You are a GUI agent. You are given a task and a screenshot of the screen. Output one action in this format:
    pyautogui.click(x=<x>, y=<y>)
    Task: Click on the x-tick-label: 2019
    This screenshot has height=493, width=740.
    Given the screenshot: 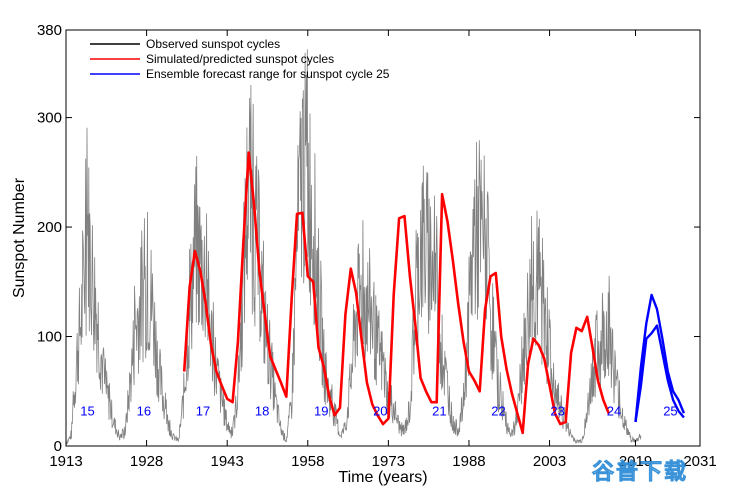 What is the action you would take?
    pyautogui.click(x=635, y=461)
    